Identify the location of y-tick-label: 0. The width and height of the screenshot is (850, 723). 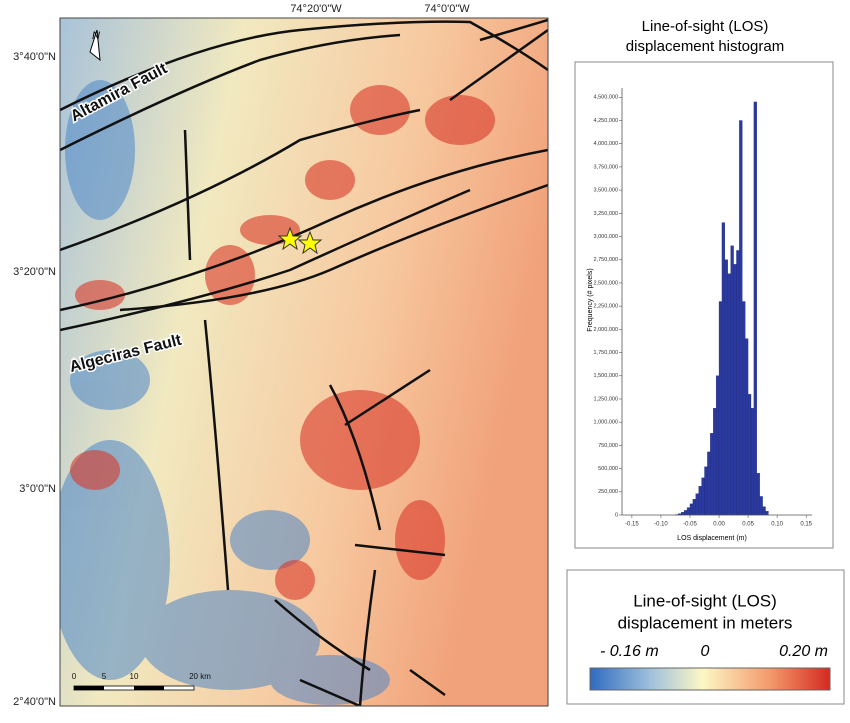
(616, 515).